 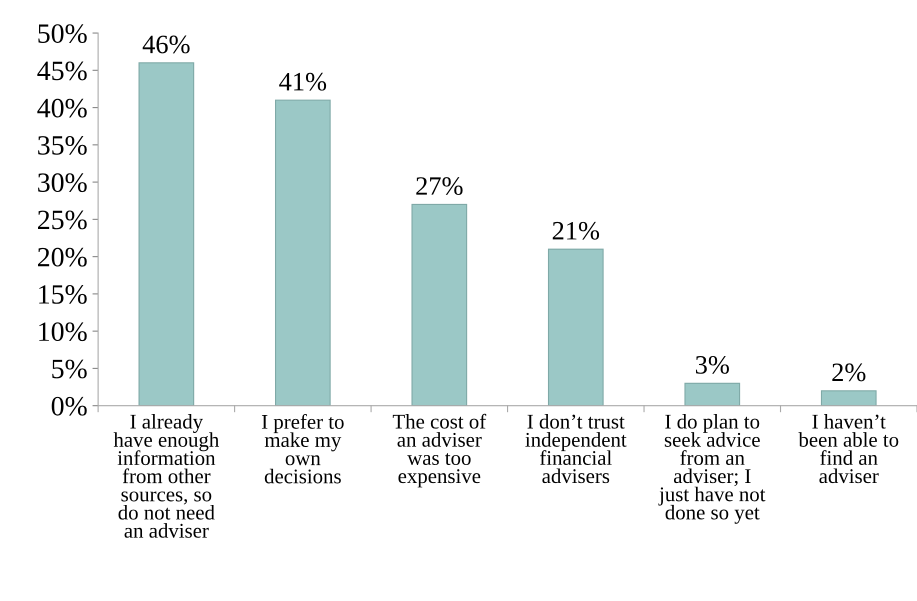 What do you see at coordinates (62, 108) in the screenshot?
I see `y-tick-label: 40%` at bounding box center [62, 108].